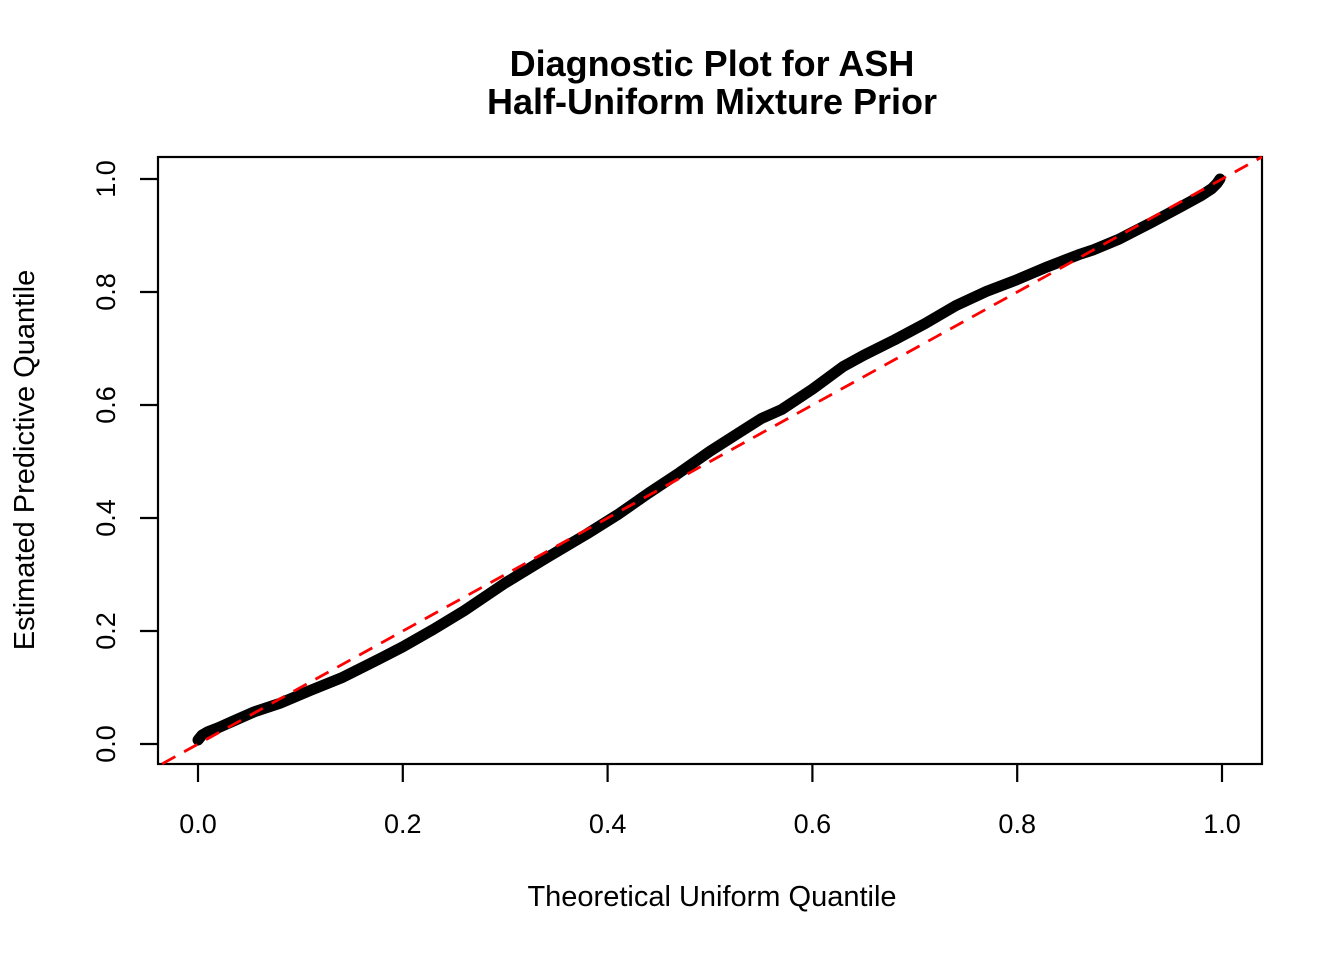 The height and width of the screenshot is (960, 1344). I want to click on y-tick-label: 0.4, so click(106, 518).